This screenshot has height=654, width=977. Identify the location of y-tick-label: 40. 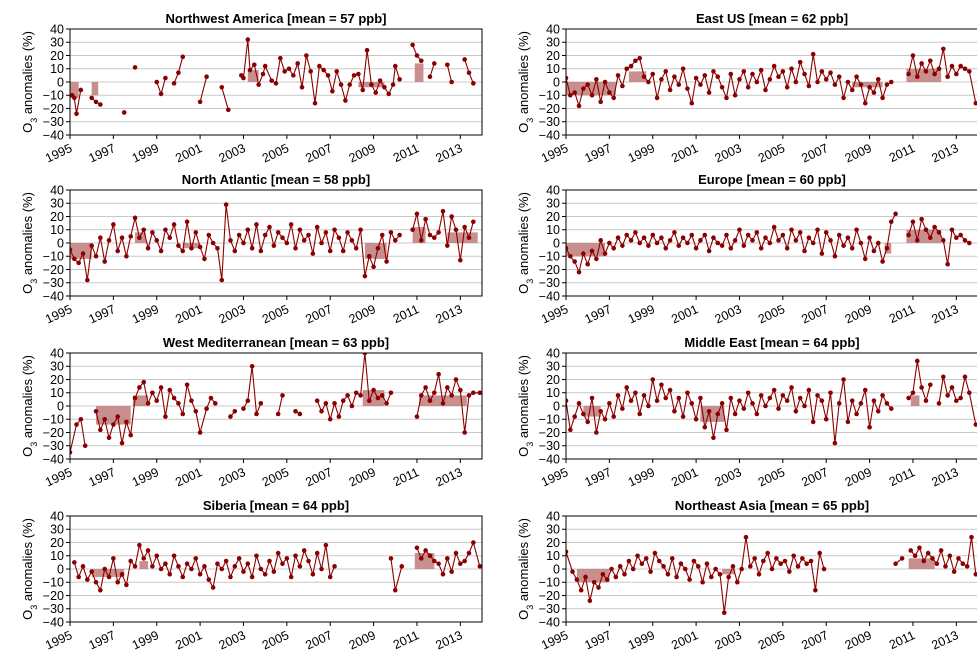
(57, 29).